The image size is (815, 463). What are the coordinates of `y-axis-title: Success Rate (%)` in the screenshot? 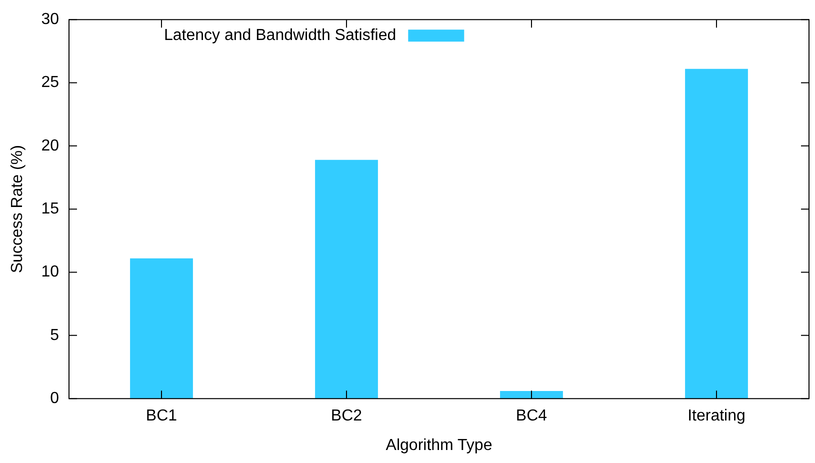 It's located at (17, 209).